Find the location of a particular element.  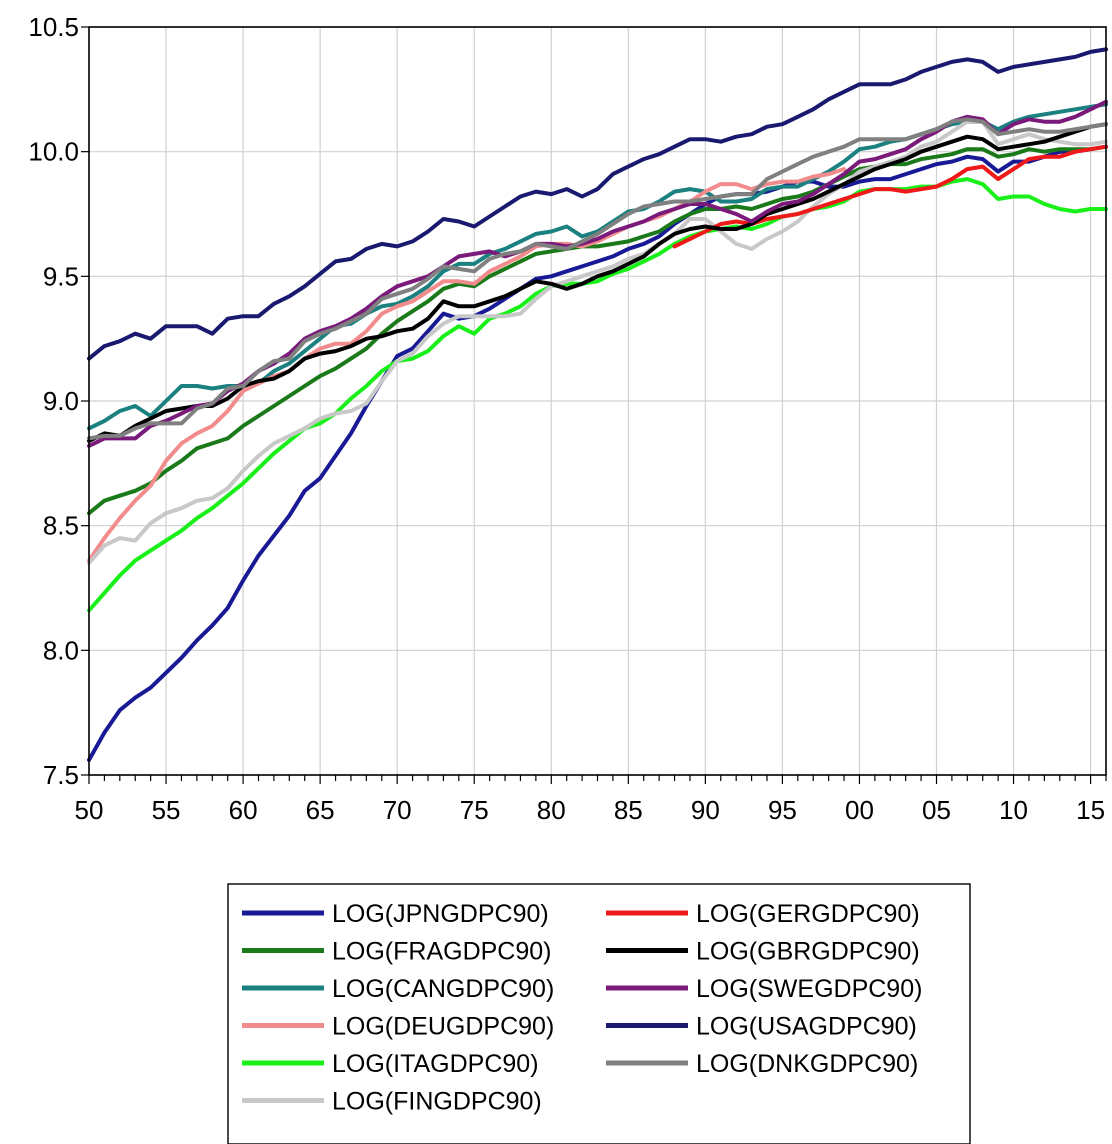

y-tick-label: 9.5 is located at coordinates (61, 276).